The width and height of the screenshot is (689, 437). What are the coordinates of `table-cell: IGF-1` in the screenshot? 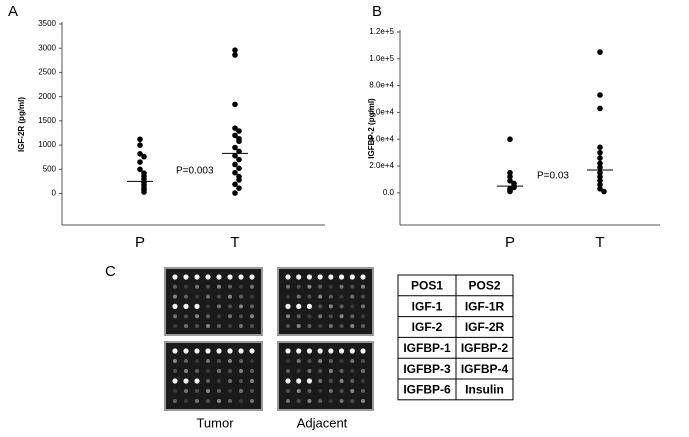 It's located at (427, 306).